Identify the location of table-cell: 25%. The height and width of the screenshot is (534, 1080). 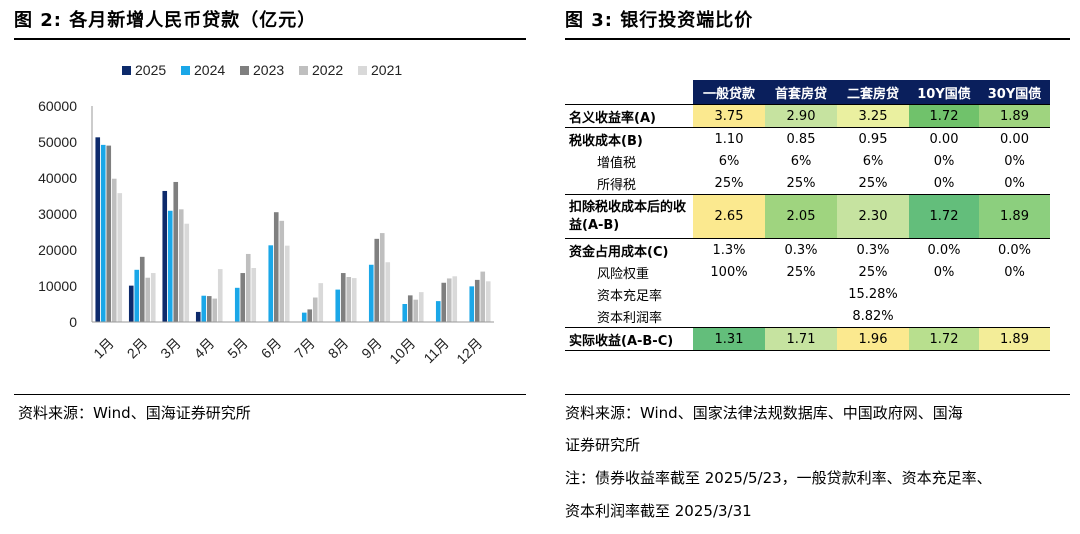
(873, 183).